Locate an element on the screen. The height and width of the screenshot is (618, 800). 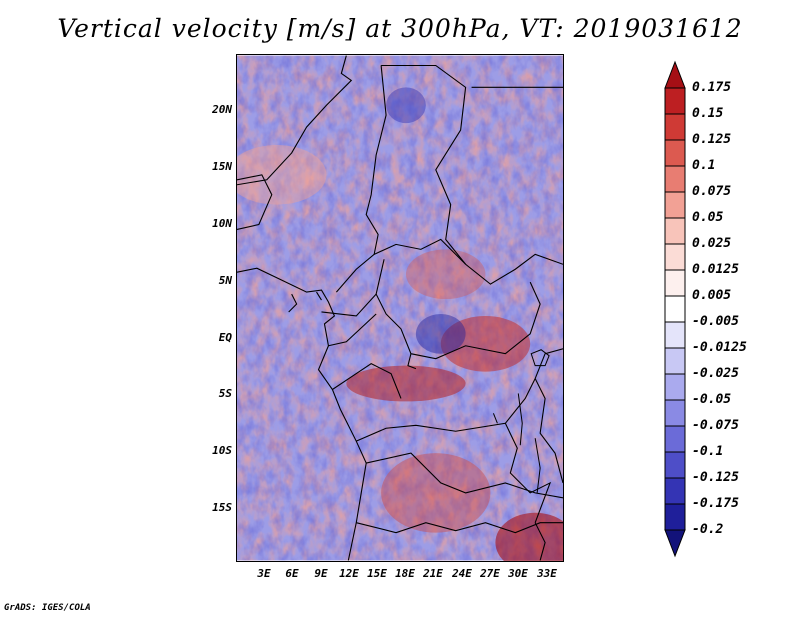
lon-label-30e: 30E is located at coordinates (518, 573).